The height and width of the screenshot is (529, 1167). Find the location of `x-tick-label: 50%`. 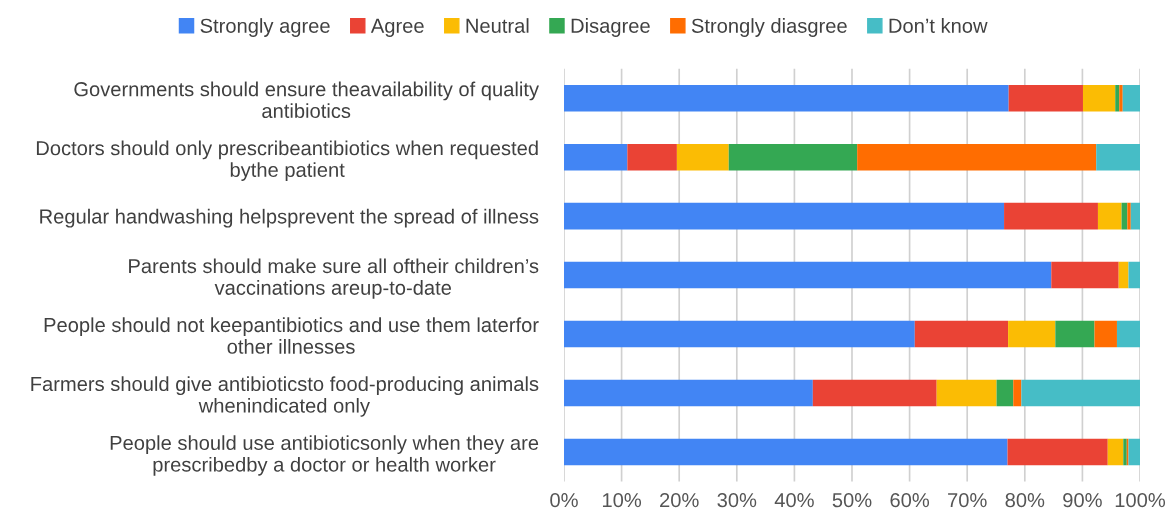

x-tick-label: 50% is located at coordinates (852, 500).